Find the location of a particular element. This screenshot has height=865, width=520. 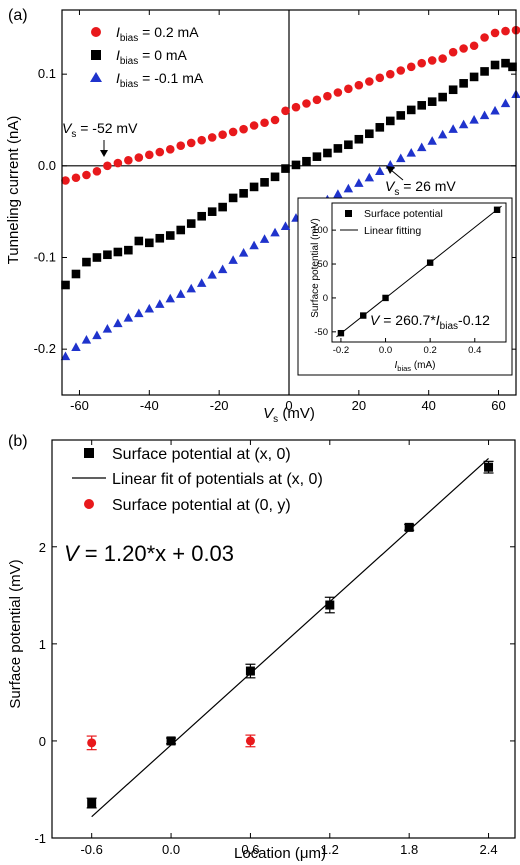

inset-x-tick-label: -0.2 is located at coordinates (341, 350).